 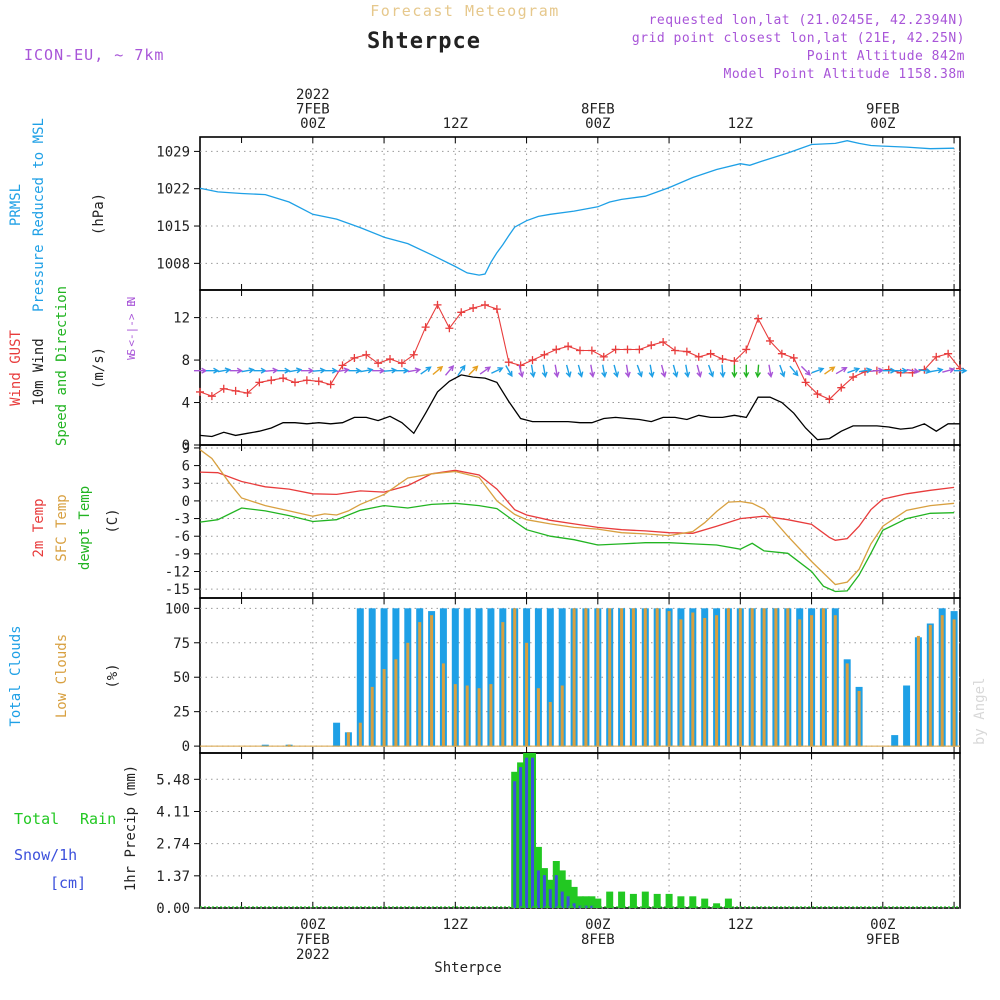 What do you see at coordinates (467, 968) in the screenshot?
I see `footer-location: Shterpce` at bounding box center [467, 968].